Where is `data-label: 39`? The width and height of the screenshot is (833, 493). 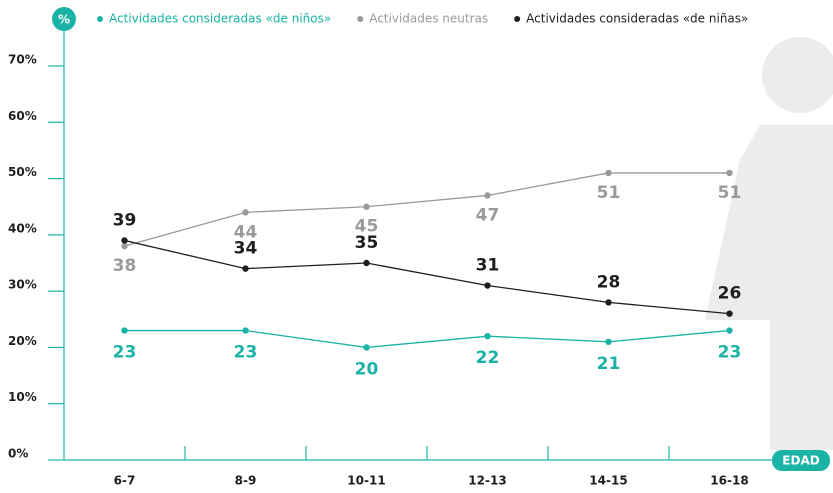
data-label: 39 is located at coordinates (125, 220).